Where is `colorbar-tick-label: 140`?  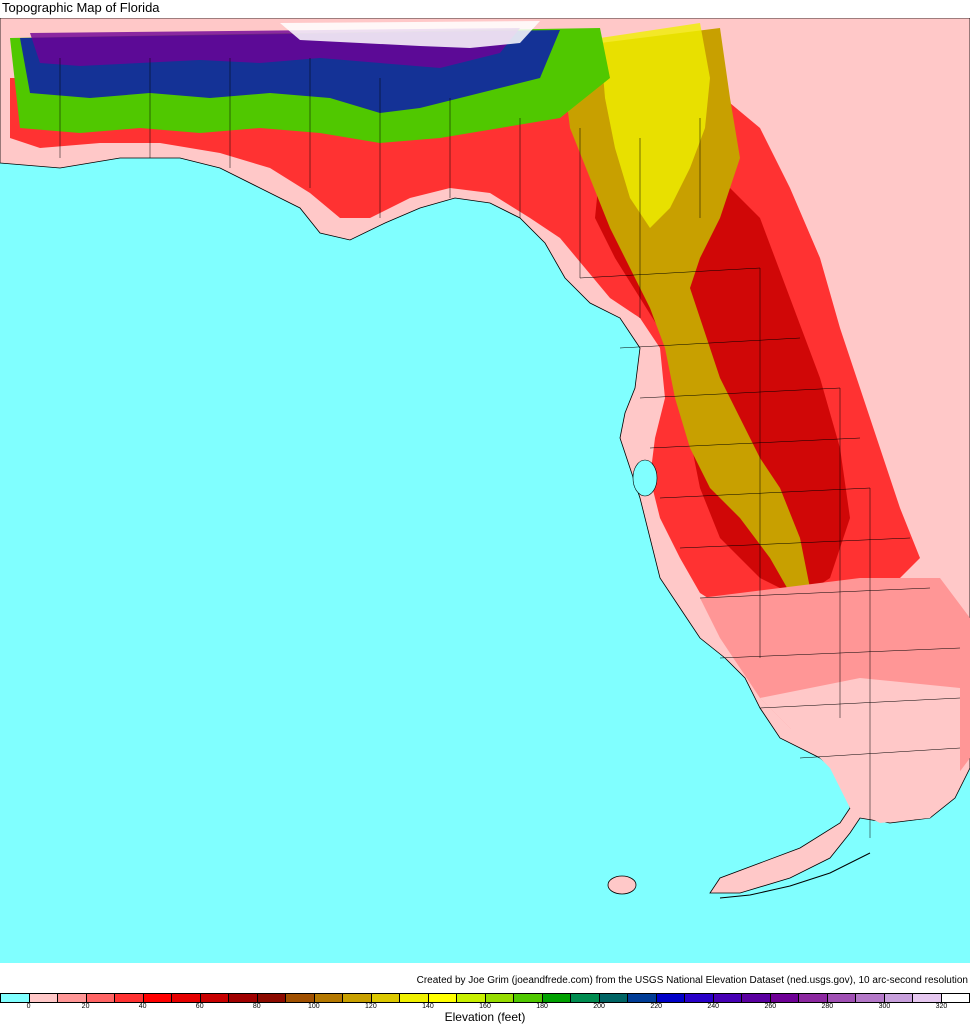
colorbar-tick-label: 140 is located at coordinates (428, 1006).